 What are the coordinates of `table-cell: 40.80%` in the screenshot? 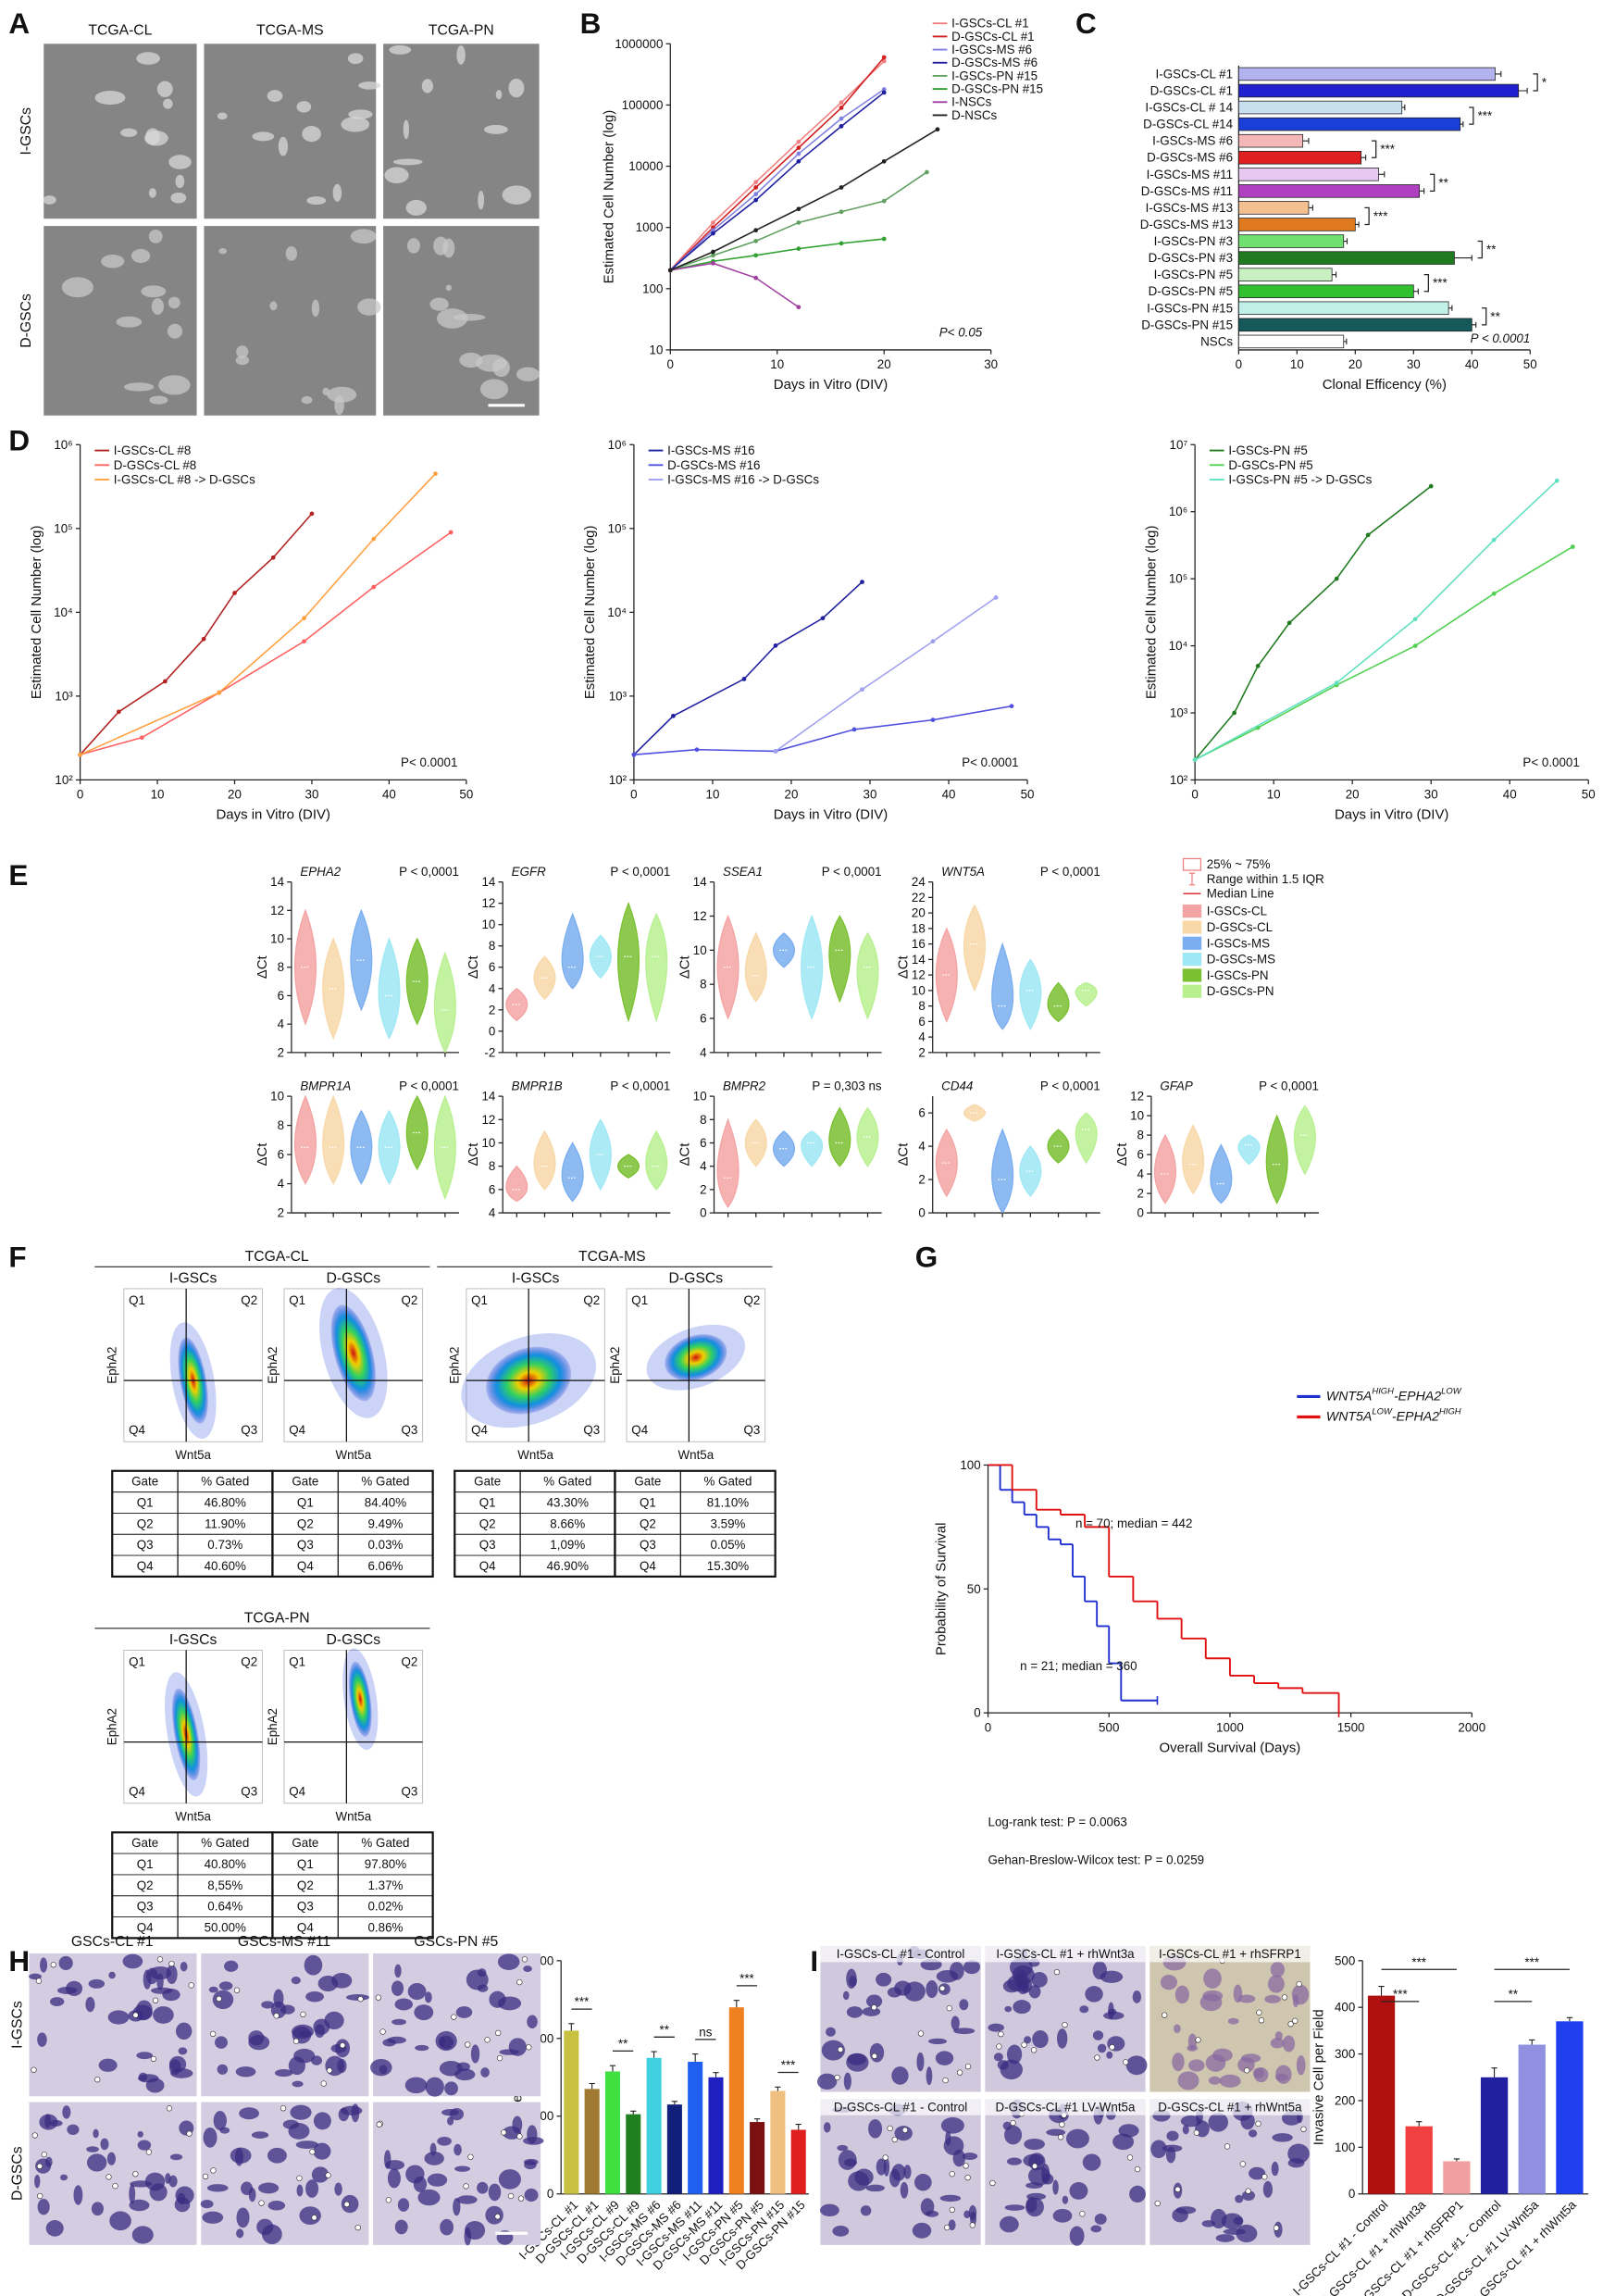 It's located at (225, 1864).